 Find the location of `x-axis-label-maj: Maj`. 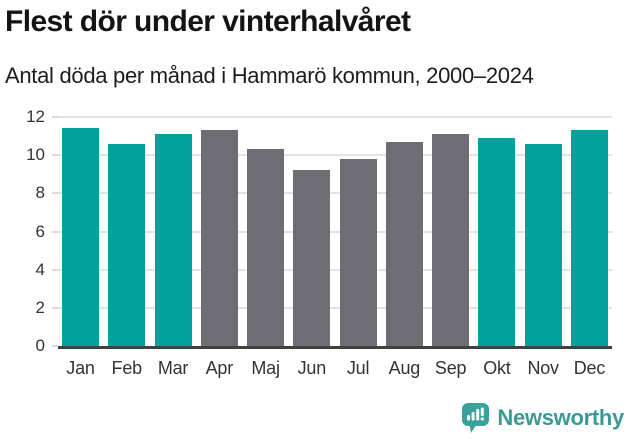

x-axis-label-maj: Maj is located at coordinates (265, 368).